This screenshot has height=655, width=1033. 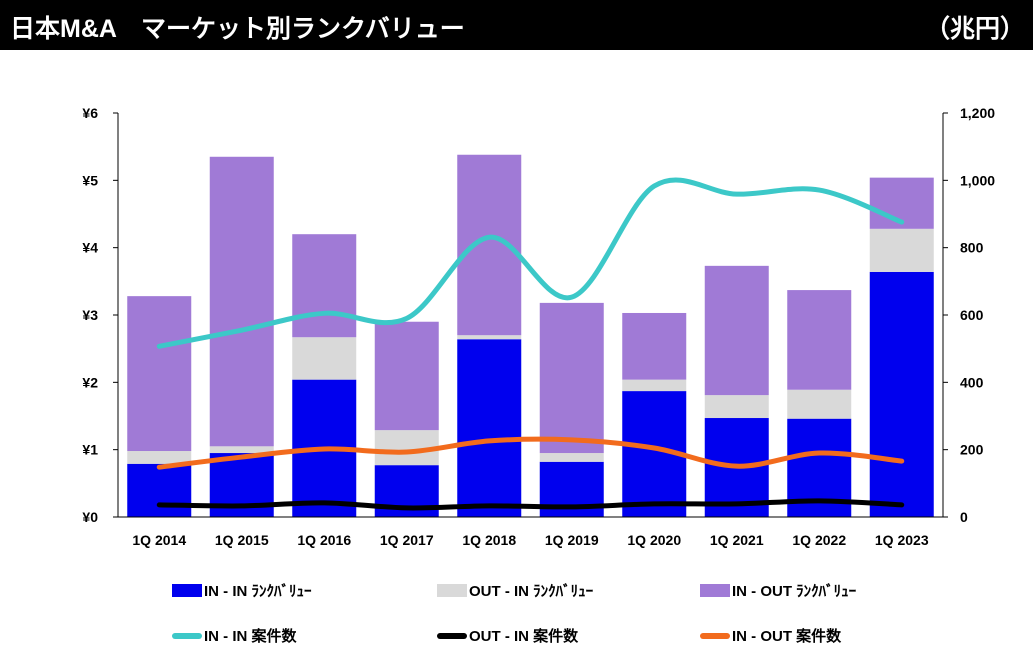 I want to click on legend-item: IN - OUT 案件数, so click(x=770, y=635).